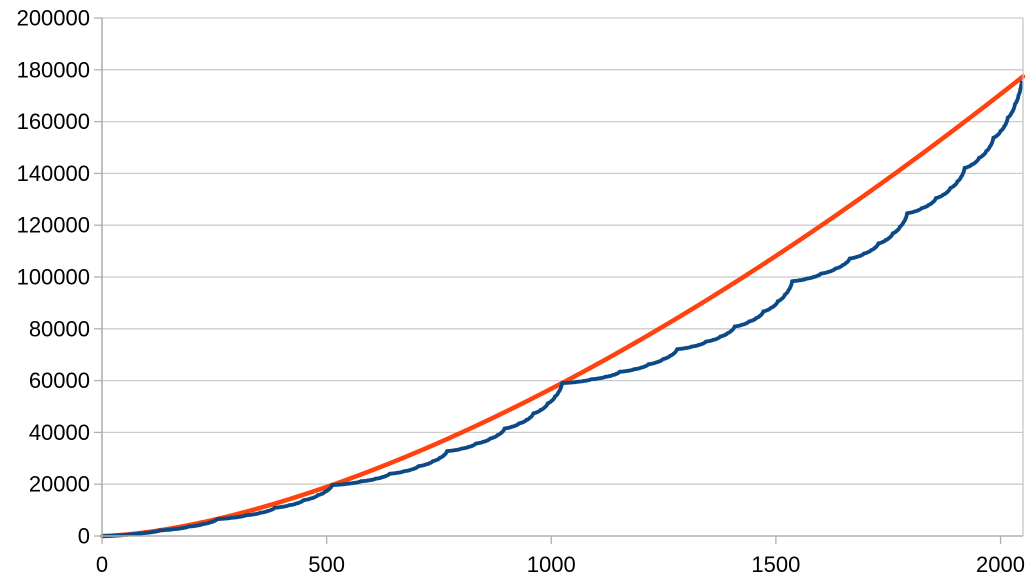  What do you see at coordinates (53, 17) in the screenshot?
I see `y-axis-label: 200000` at bounding box center [53, 17].